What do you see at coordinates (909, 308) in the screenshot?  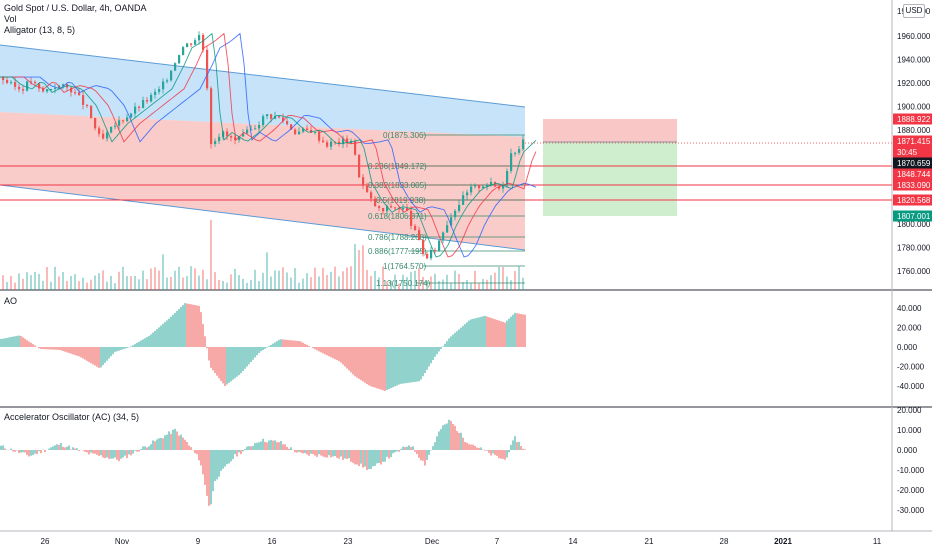 I see `ao-tick-label: 40.000` at bounding box center [909, 308].